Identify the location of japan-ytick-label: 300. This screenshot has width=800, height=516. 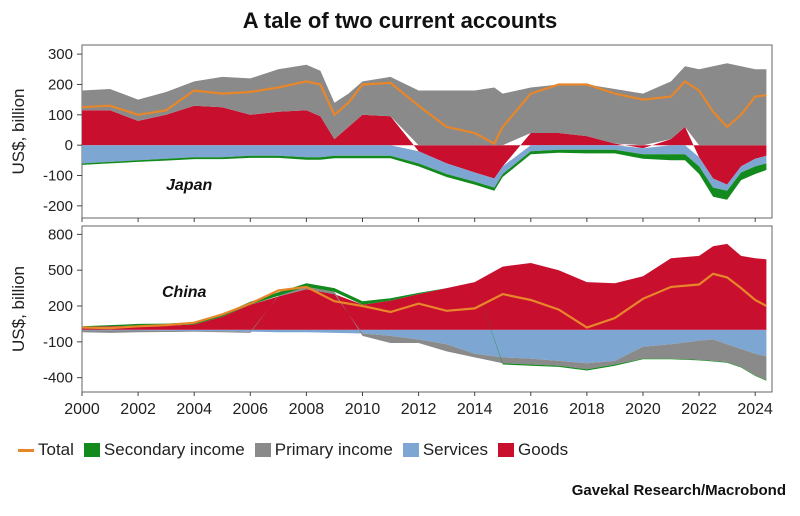
(60, 54).